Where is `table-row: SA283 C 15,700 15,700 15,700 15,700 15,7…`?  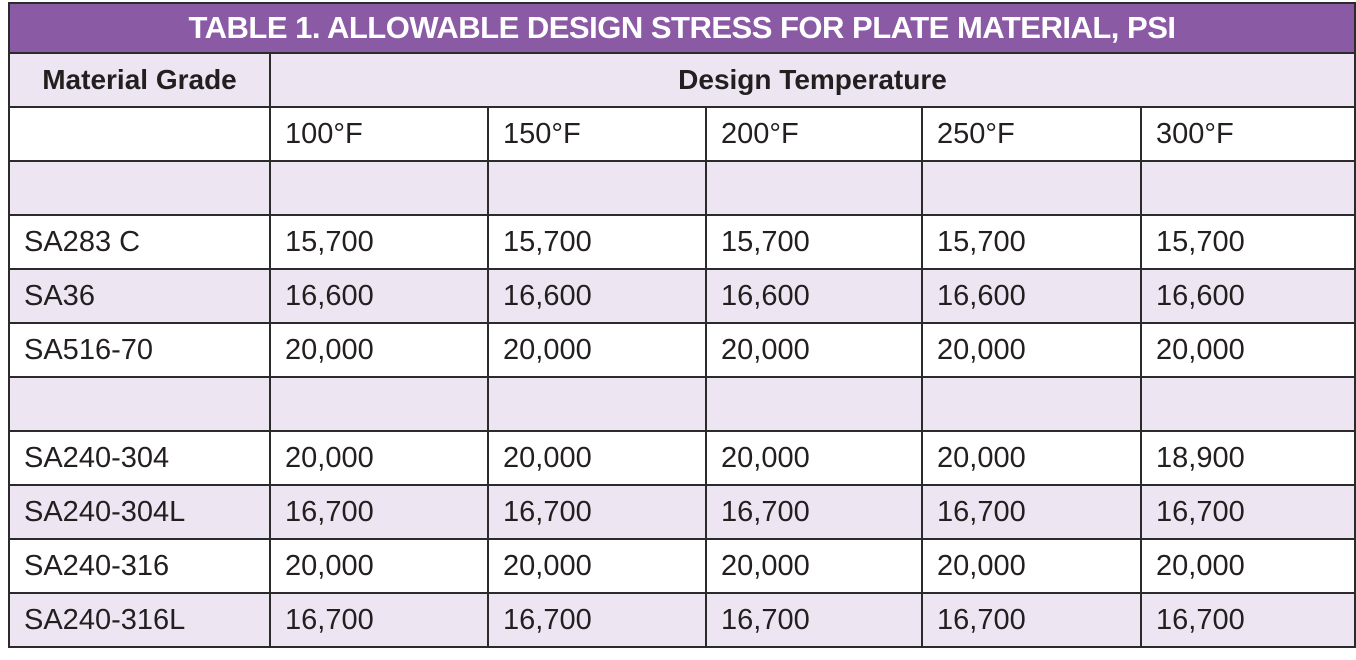
table-row: SA283 C 15,700 15,700 15,700 15,700 15,7… is located at coordinates (682, 242).